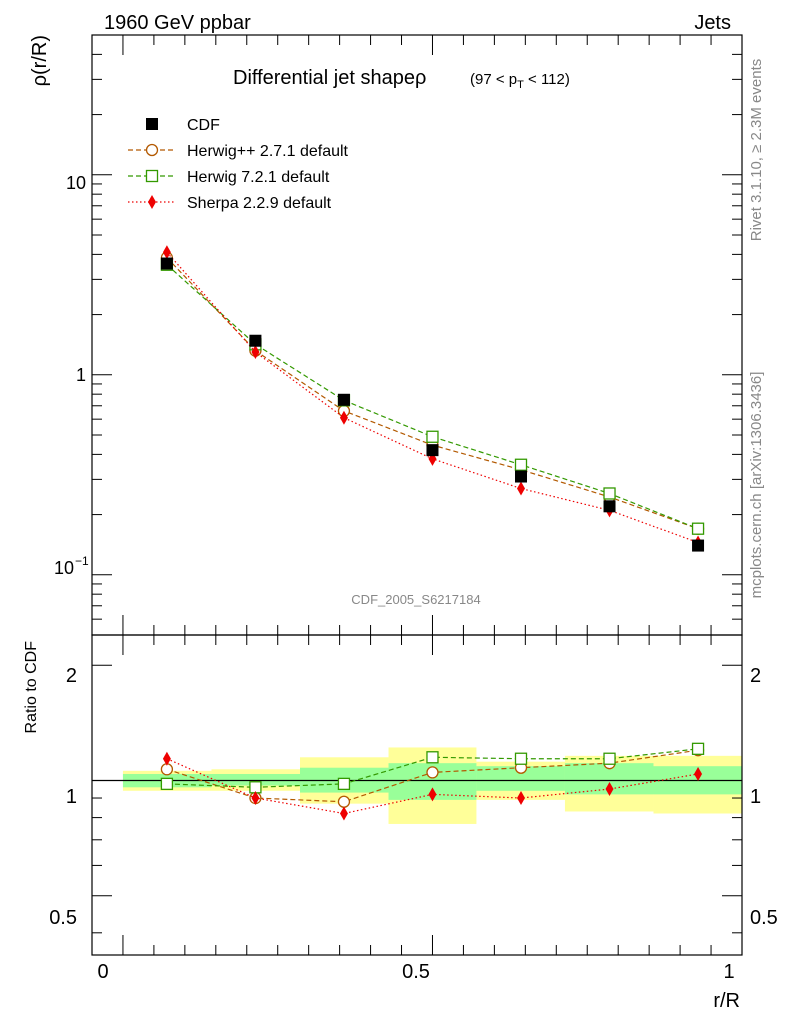  Describe the element at coordinates (432, 786) in the screenshot. I see `ratio-series-sherpa` at that location.